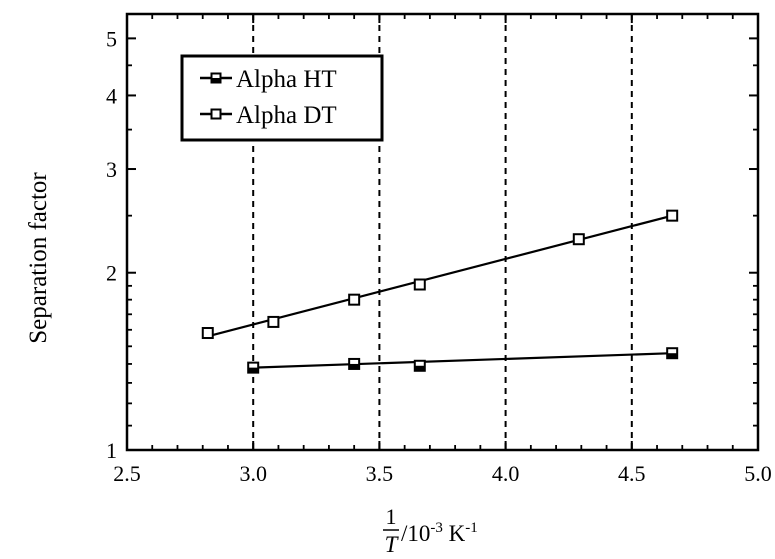 The image size is (775, 559). I want to click on x-tick-label: 5.0, so click(758, 473).